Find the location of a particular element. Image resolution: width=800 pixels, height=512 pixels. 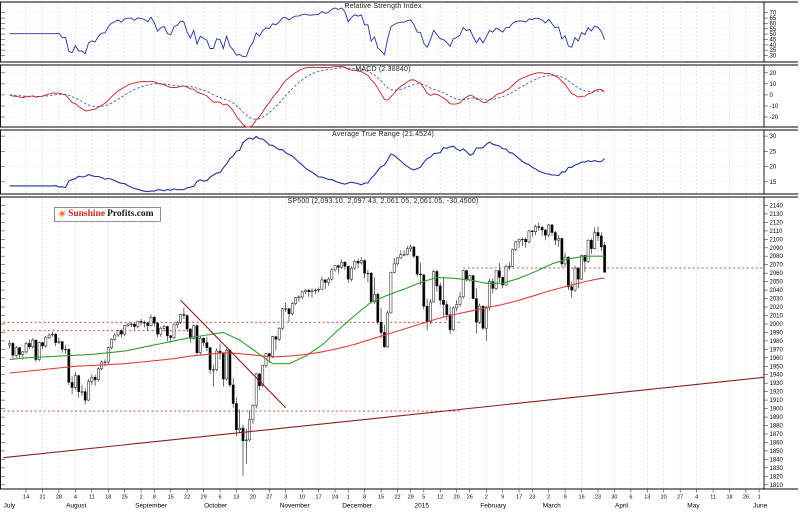

macd-line is located at coordinates (307, 97).